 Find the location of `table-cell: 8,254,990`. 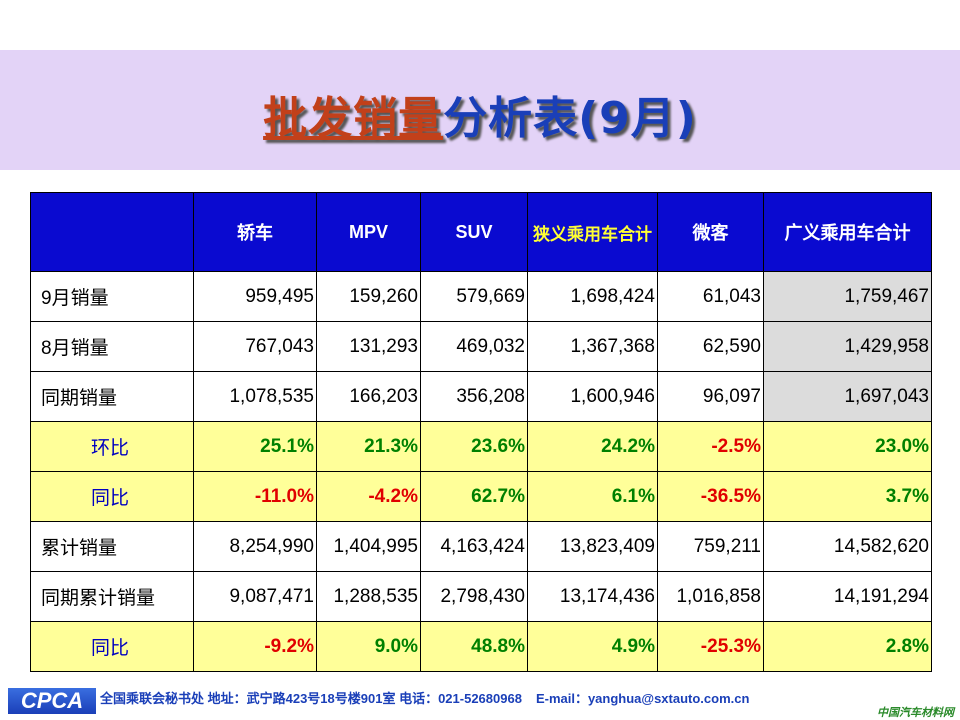

table-cell: 8,254,990 is located at coordinates (255, 546).